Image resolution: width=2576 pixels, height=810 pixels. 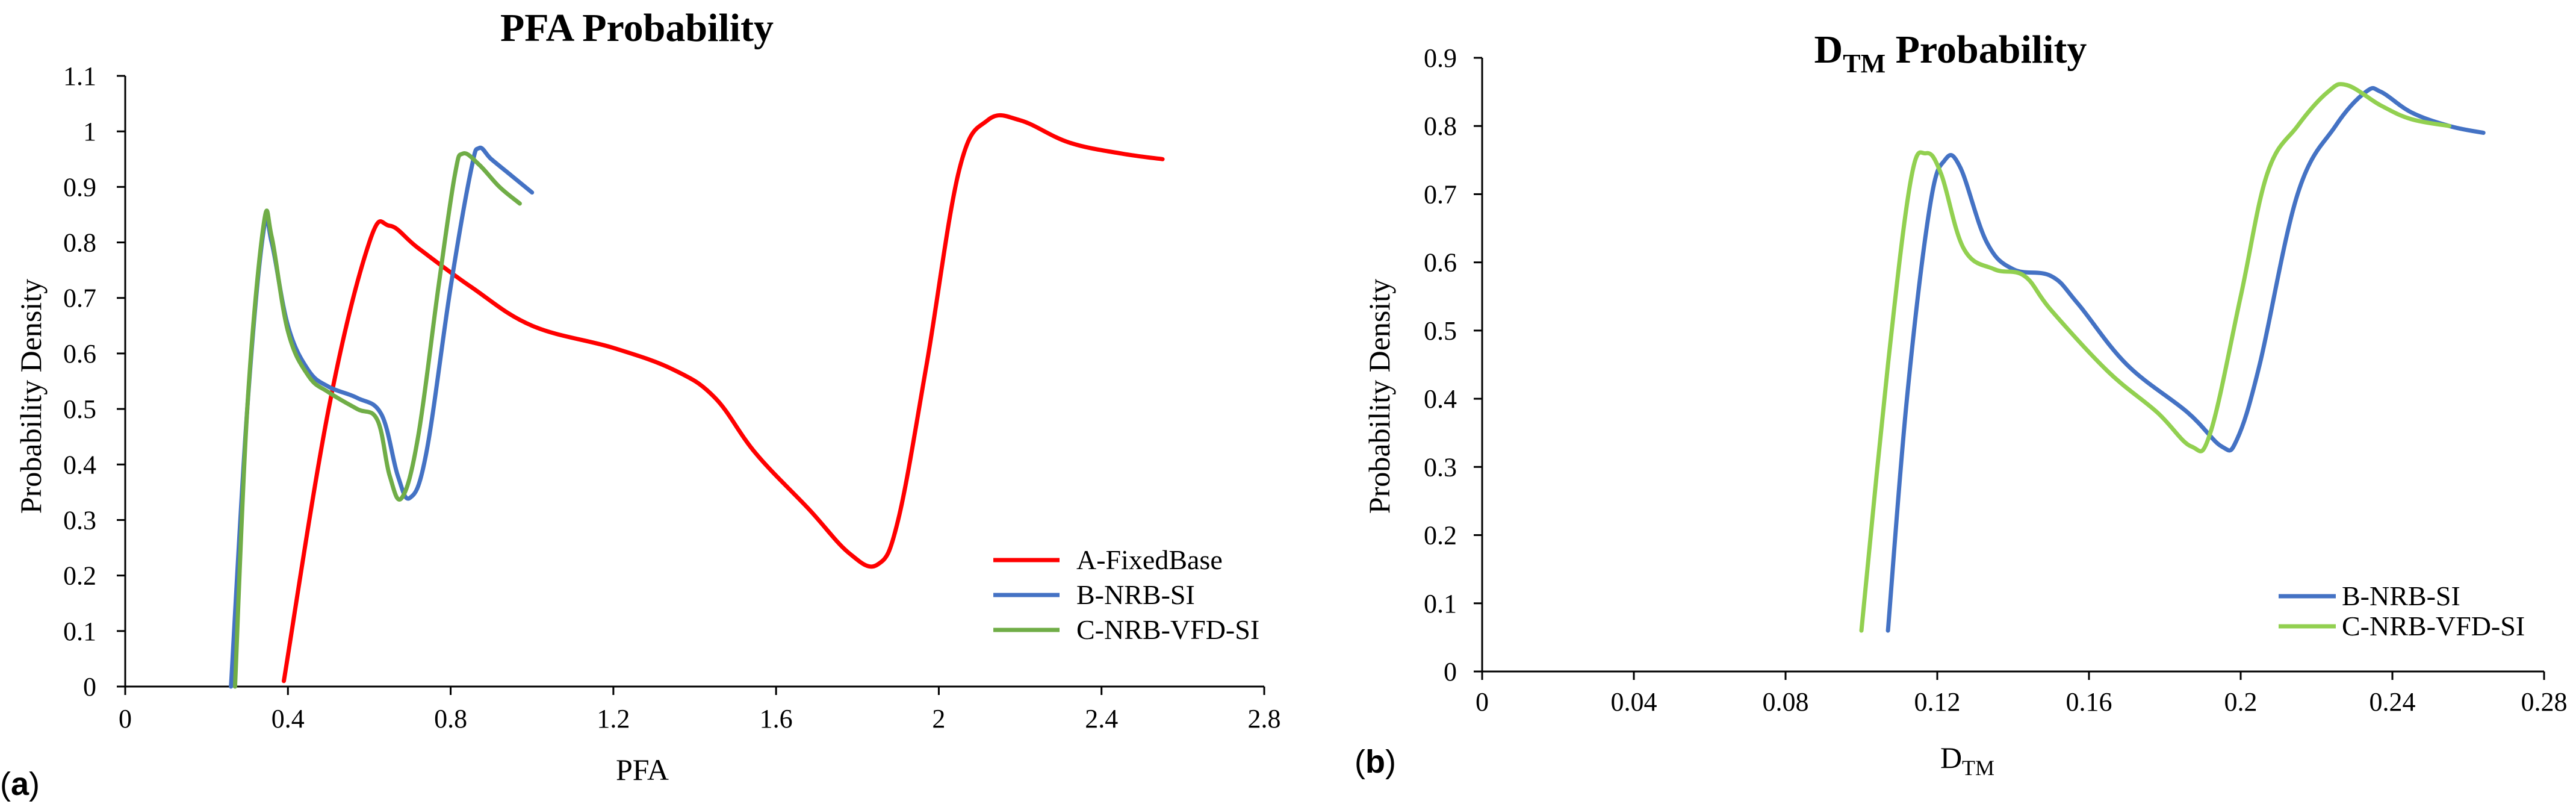 What do you see at coordinates (1986, 50) in the screenshot?
I see `chart-title-b-rest: Probability` at bounding box center [1986, 50].